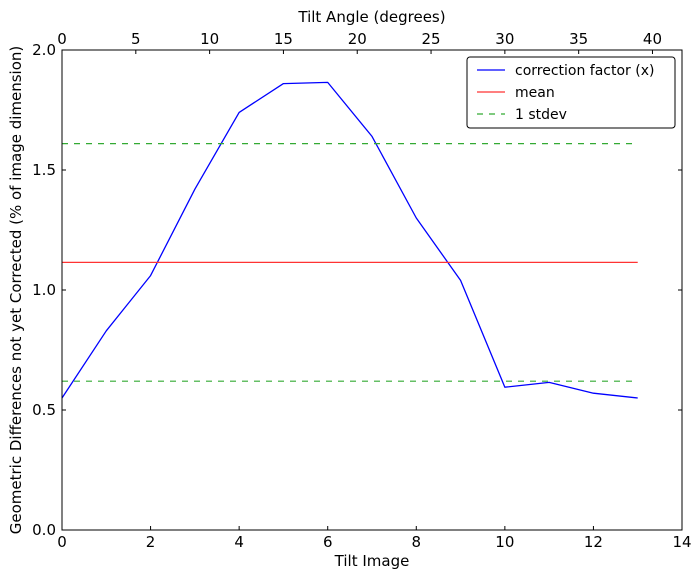 Image resolution: width=700 pixels, height=583 pixels. What do you see at coordinates (209, 39) in the screenshot?
I see `top-x-tick-label-2: 10` at bounding box center [209, 39].